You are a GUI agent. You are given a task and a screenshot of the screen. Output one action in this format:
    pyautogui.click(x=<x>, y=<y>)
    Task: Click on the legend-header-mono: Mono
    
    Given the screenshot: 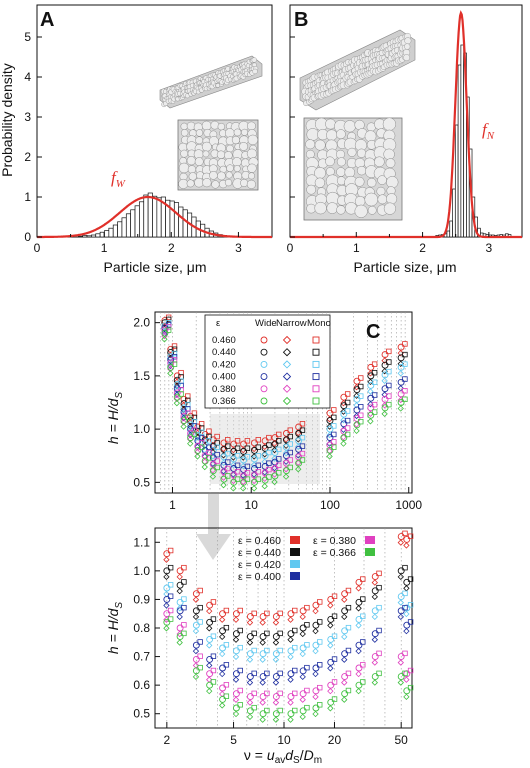 What is the action you would take?
    pyautogui.click(x=319, y=323)
    